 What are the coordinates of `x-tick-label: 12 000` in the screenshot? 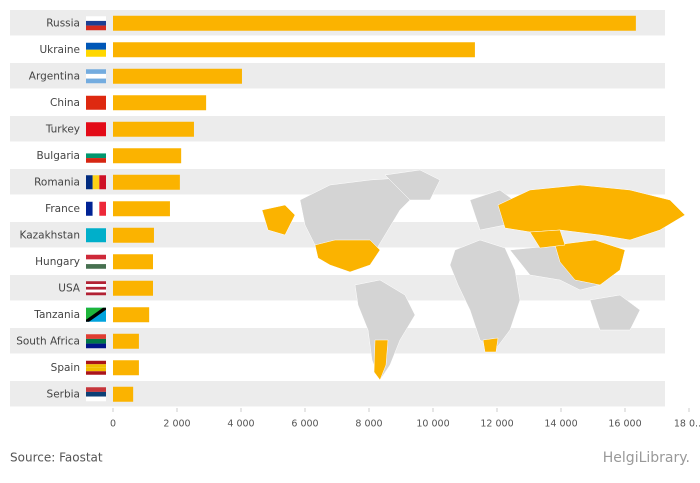 It's located at (496, 424).